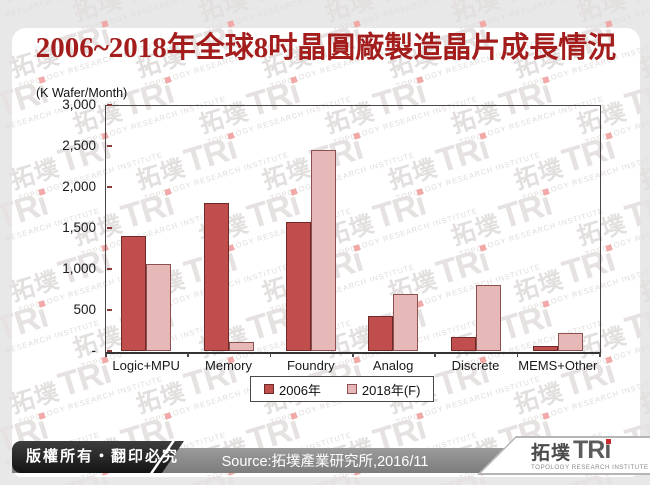 This screenshot has height=485, width=650. I want to click on bar-2006-foundry, so click(298, 286).